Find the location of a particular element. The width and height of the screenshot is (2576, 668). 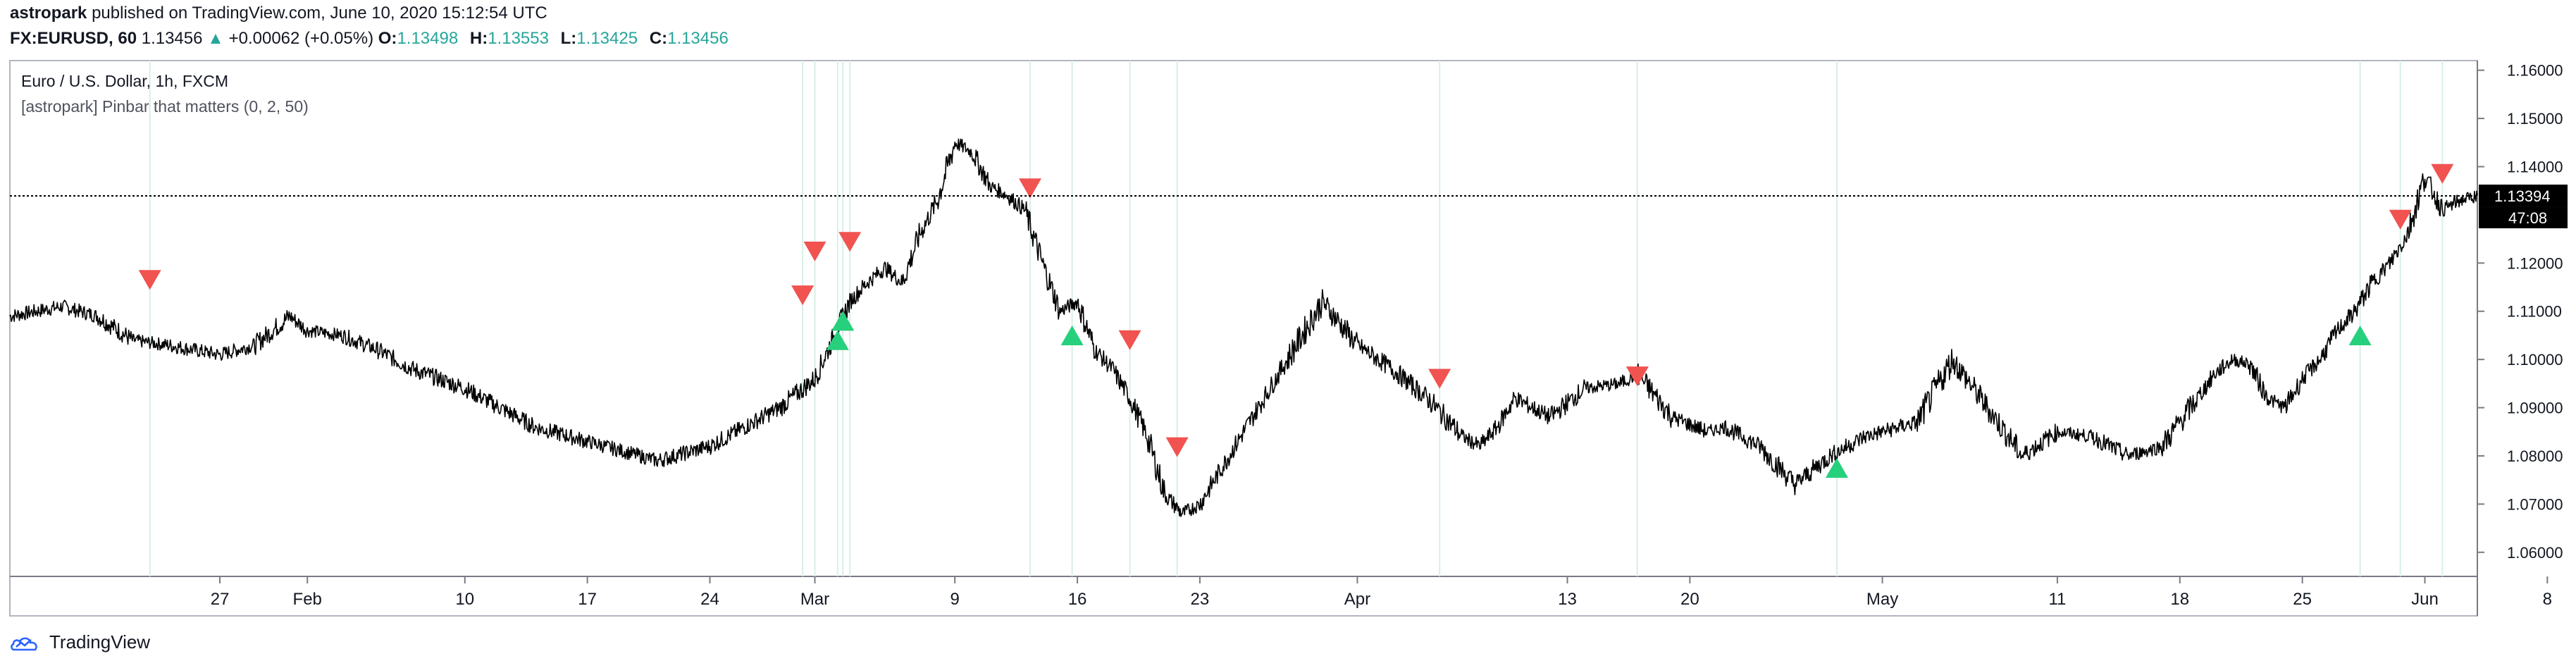

high-label: H: is located at coordinates (478, 39).